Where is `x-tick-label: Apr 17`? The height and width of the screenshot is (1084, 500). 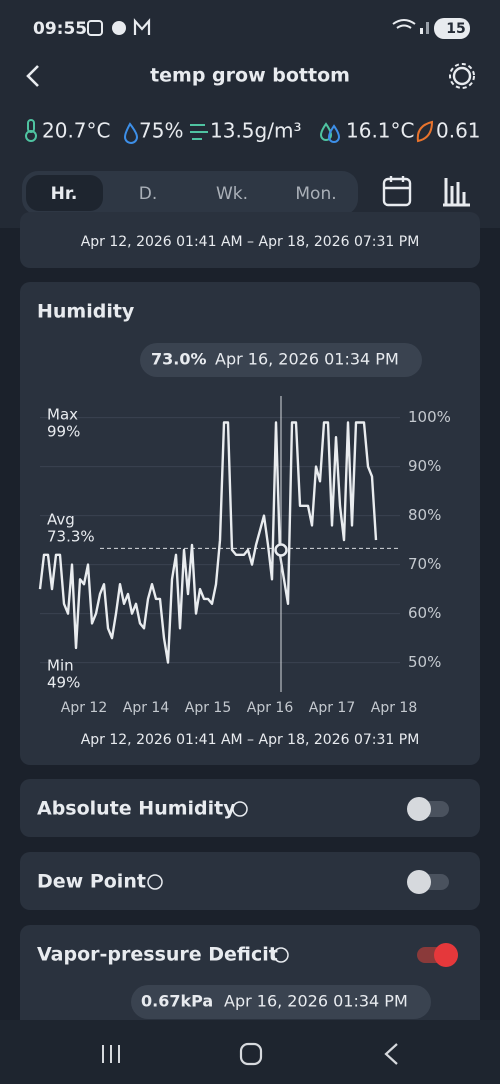
x-tick-label: Apr 17 is located at coordinates (332, 708).